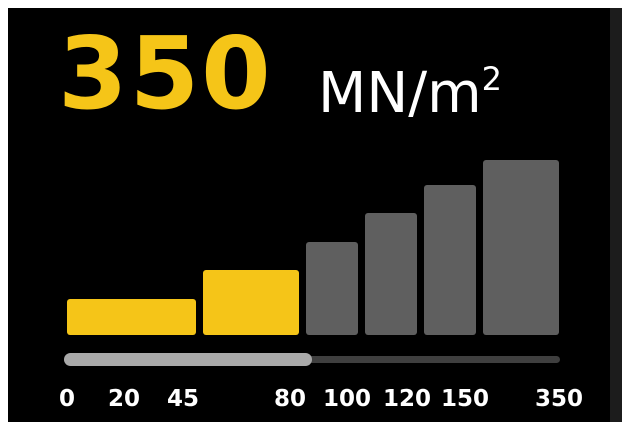  Describe the element at coordinates (188, 359) in the screenshot. I see `slider-fill` at that location.